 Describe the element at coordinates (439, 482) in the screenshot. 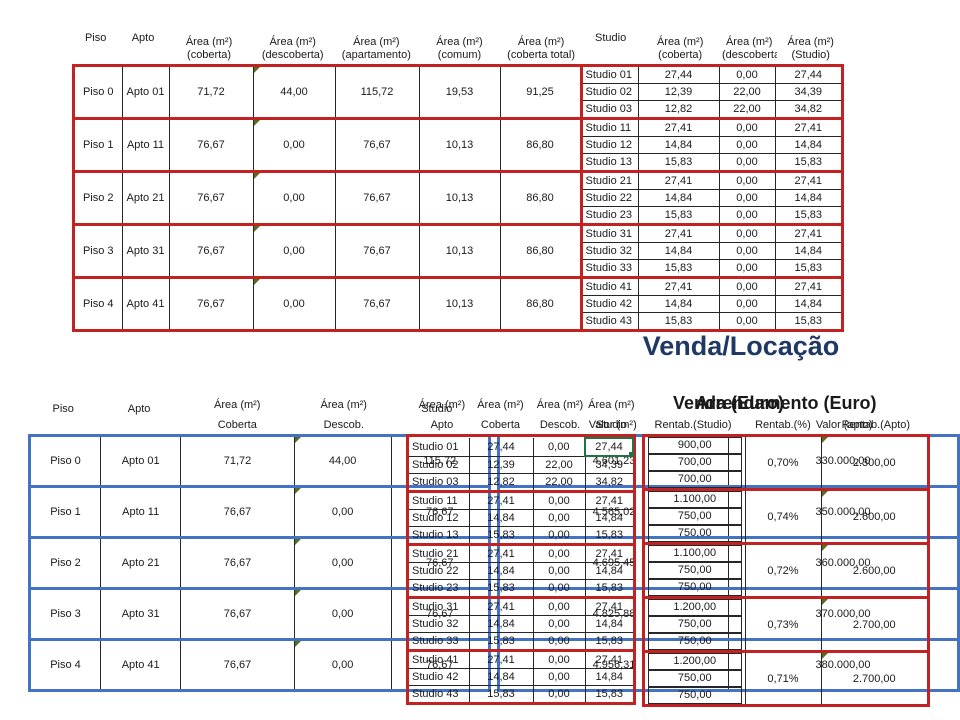

I see `cell-studio-name: Studio 03` at that location.